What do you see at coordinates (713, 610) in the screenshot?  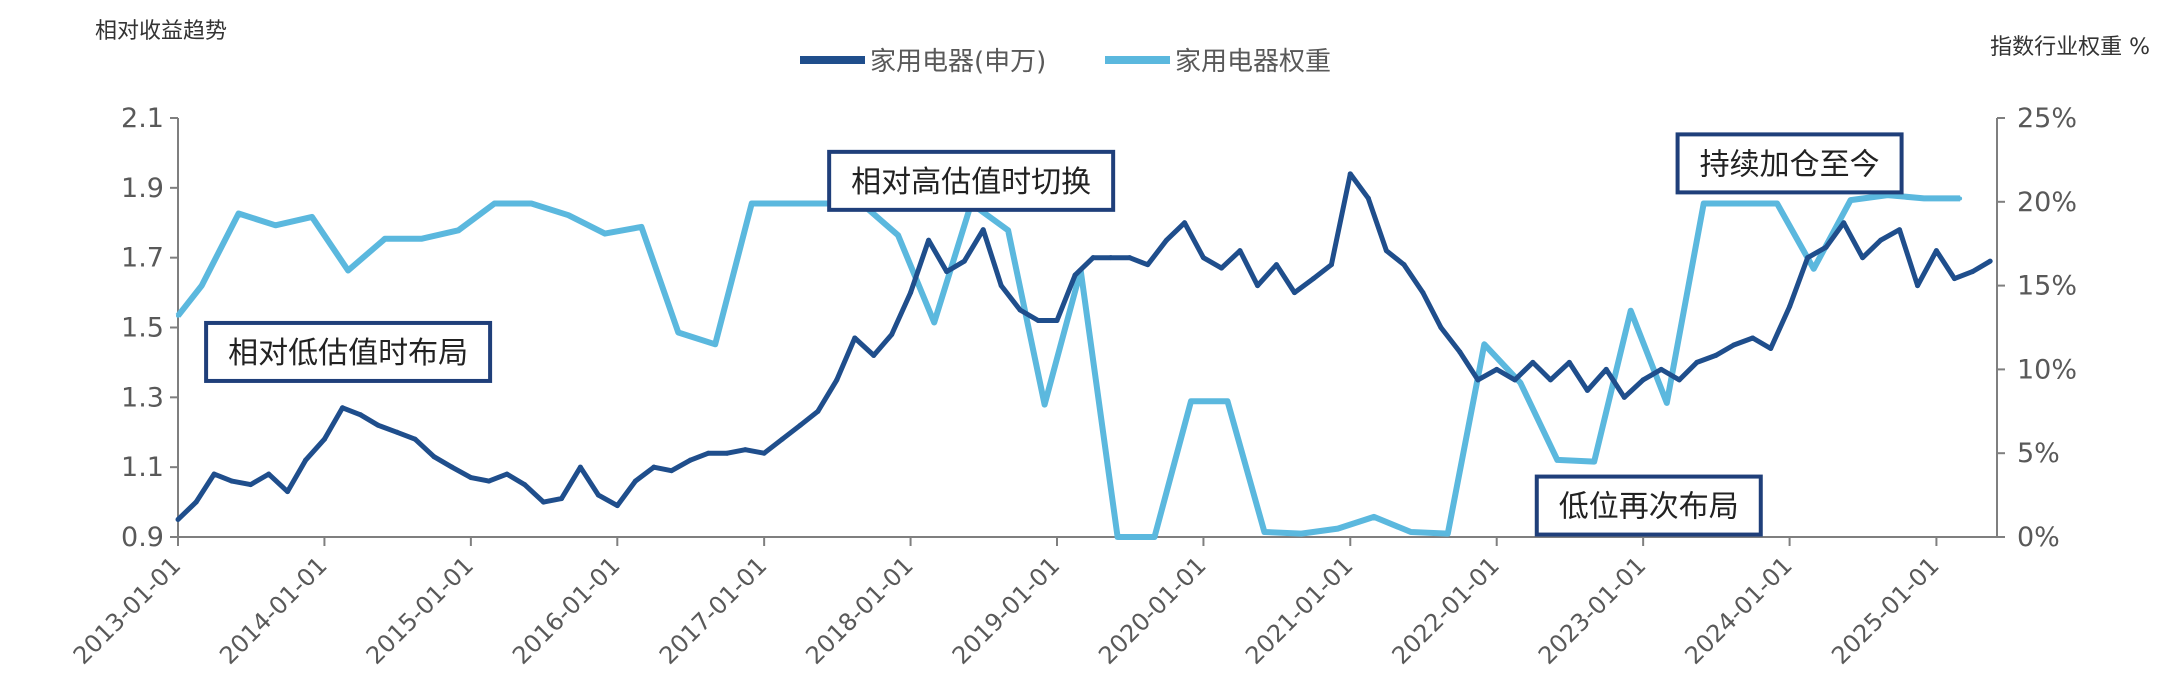 I see `x-tick-label: 2017-01-01` at bounding box center [713, 610].